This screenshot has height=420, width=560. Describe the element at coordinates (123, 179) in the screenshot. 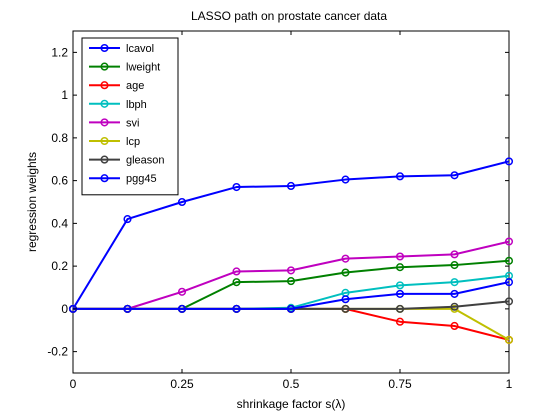

I see `legend-item-pgg45: pgg45` at that location.